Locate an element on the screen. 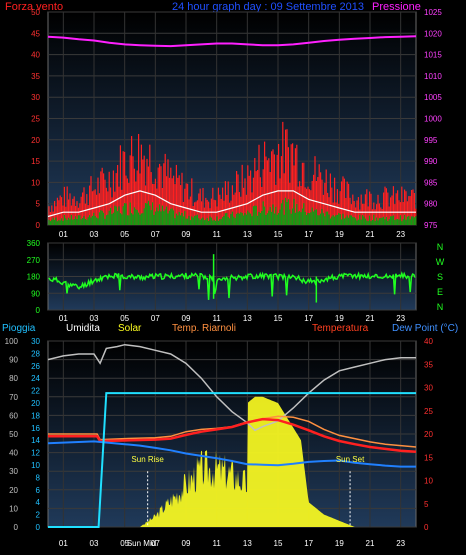 Image resolution: width=466 pixels, height=555 pixels. wind-tick-label: 35 is located at coordinates (35, 76).